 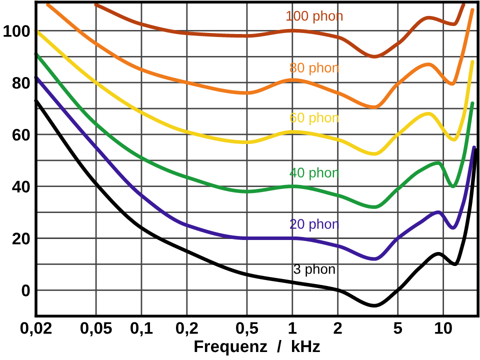 What do you see at coordinates (187, 329) in the screenshot?
I see `x-tick-label: 0,2` at bounding box center [187, 329].